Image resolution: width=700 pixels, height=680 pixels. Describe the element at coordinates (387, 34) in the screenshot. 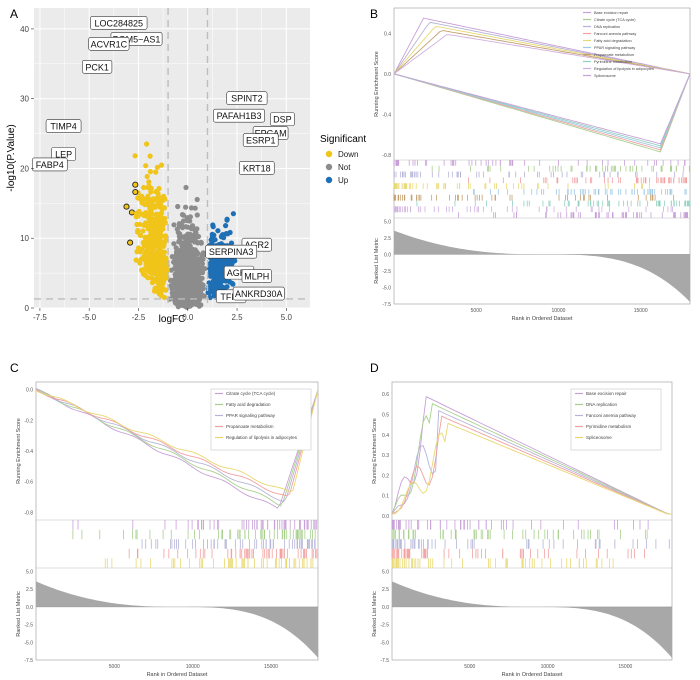

I see `es-tick-label: 0.4` at that location.